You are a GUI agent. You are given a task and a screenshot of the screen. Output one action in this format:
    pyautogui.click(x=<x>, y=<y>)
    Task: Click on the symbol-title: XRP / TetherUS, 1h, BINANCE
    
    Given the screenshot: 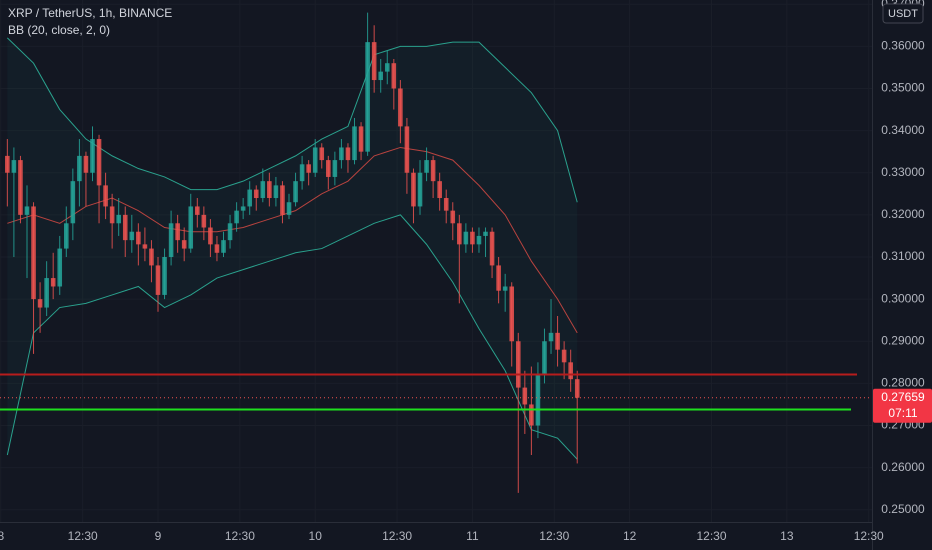 What is the action you would take?
    pyautogui.click(x=90, y=13)
    